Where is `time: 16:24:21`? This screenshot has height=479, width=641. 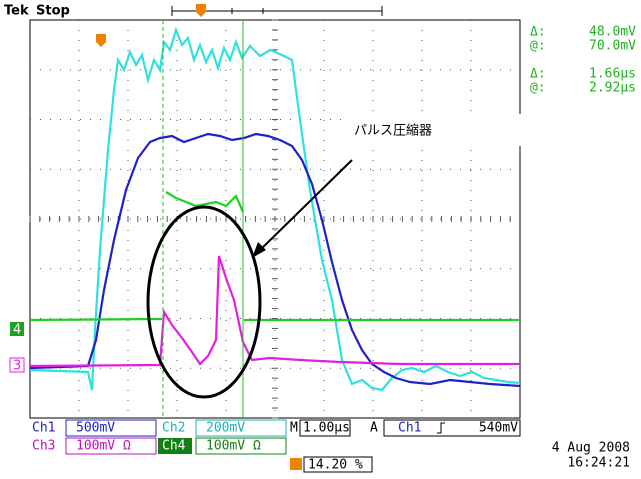
time: 16:24:21 is located at coordinates (598, 463).